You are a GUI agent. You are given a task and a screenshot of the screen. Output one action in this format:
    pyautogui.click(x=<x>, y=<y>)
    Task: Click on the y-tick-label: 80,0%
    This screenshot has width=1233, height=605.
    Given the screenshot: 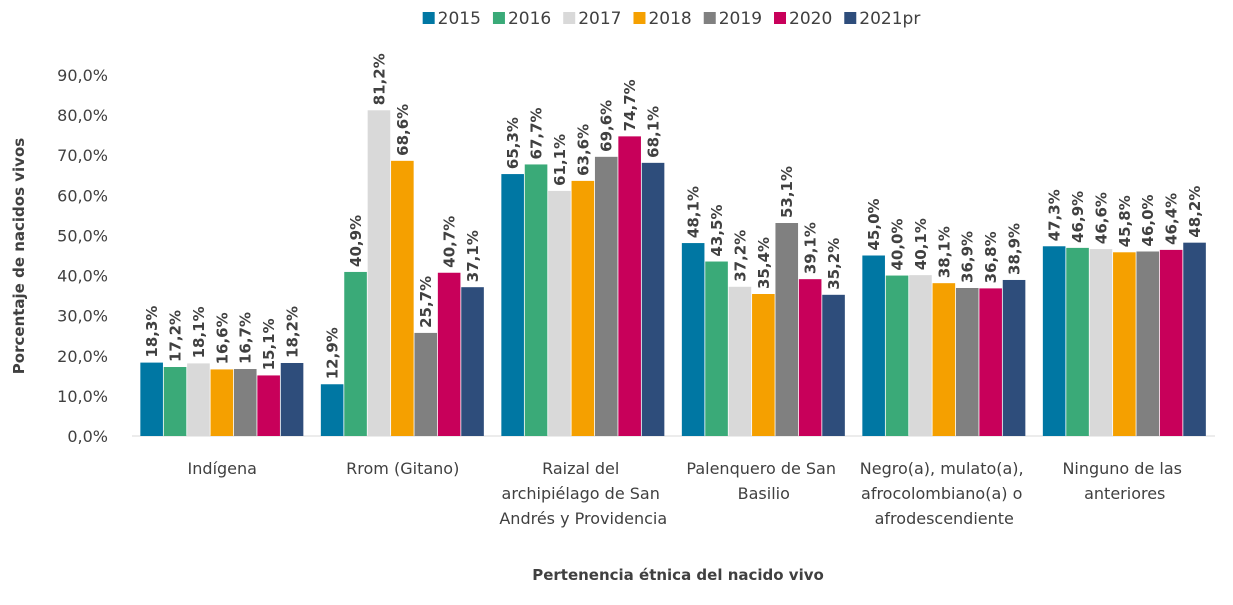 What is the action you would take?
    pyautogui.click(x=82, y=115)
    